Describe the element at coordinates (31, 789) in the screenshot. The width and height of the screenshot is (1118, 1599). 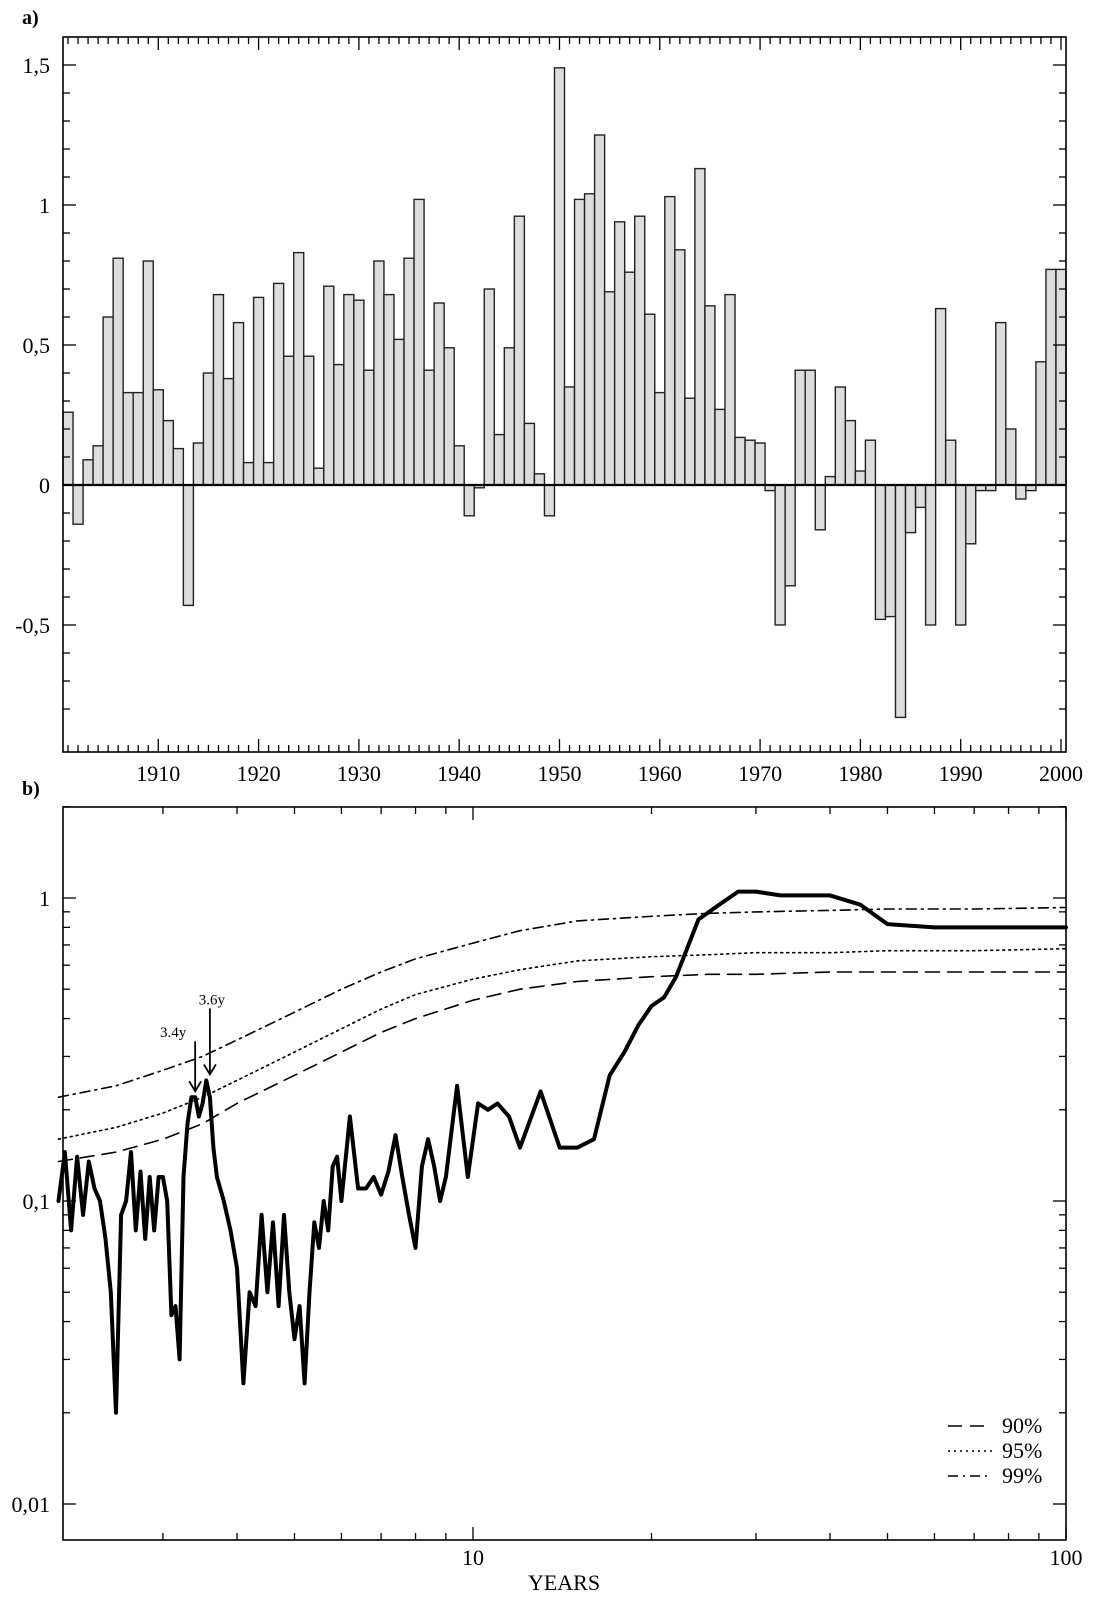
I see `panel-b-label: b)` at that location.